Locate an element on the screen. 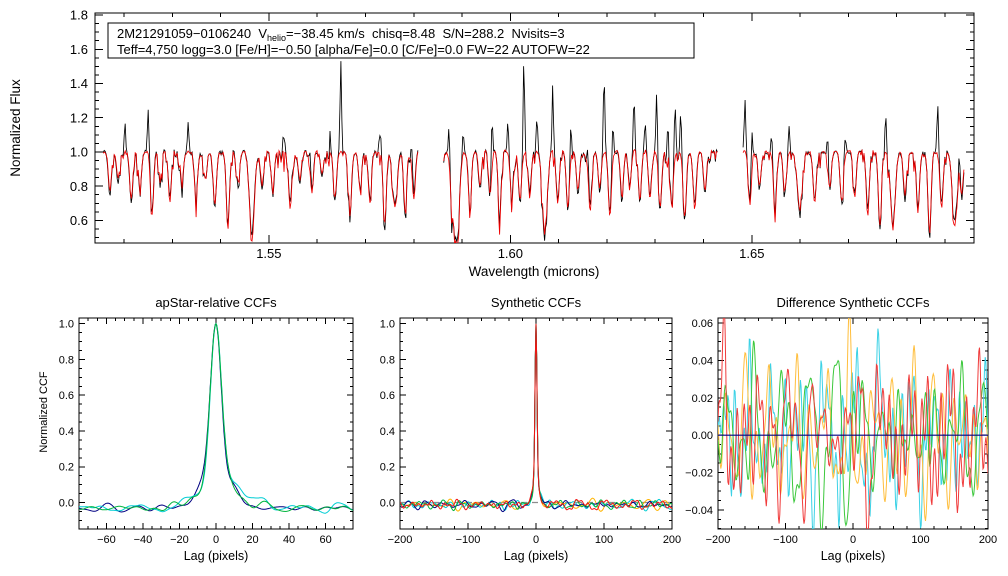  vhelio-subscript: helio is located at coordinates (276, 38).